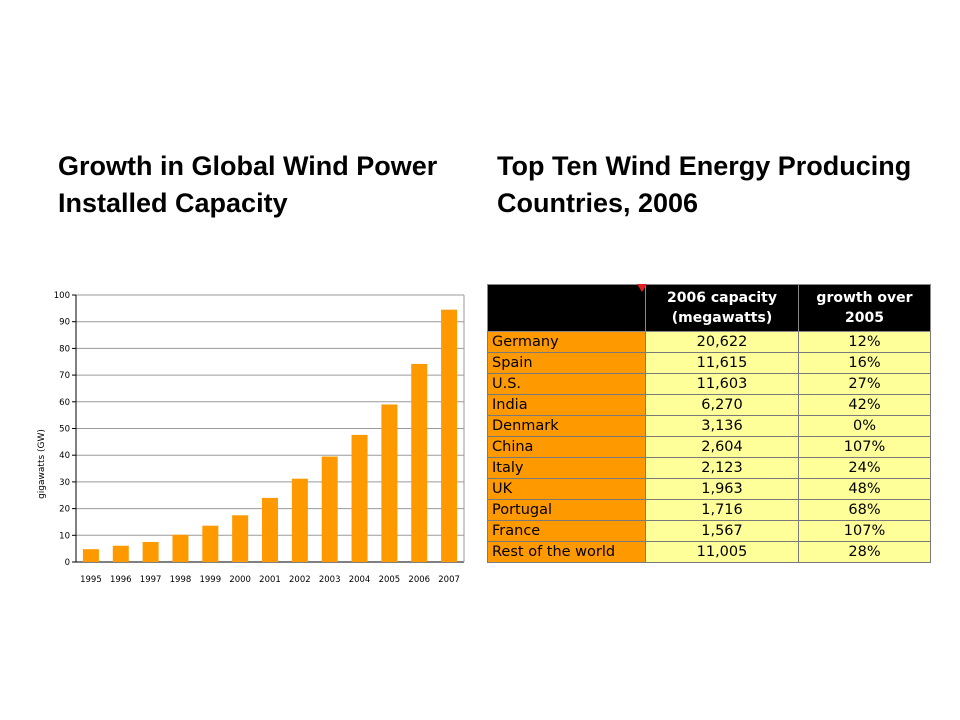 Image resolution: width=960 pixels, height=720 pixels. What do you see at coordinates (598, 203) in the screenshot?
I see `table-heading-line2: Countries, 2006` at bounding box center [598, 203].